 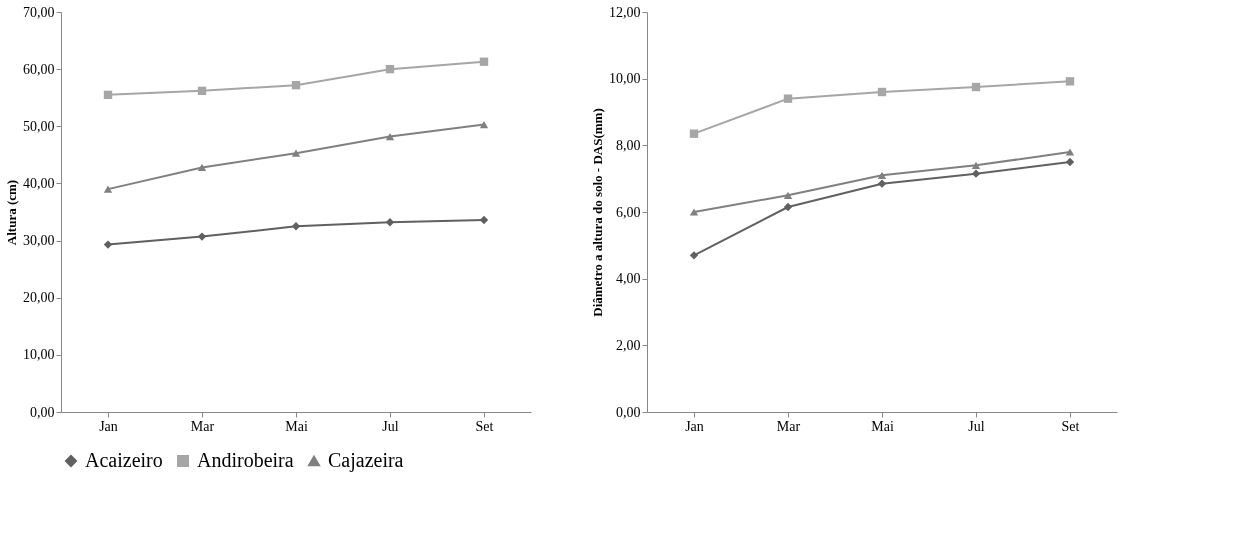 What do you see at coordinates (39, 241) in the screenshot?
I see `y-tick-label: 30,00` at bounding box center [39, 241].